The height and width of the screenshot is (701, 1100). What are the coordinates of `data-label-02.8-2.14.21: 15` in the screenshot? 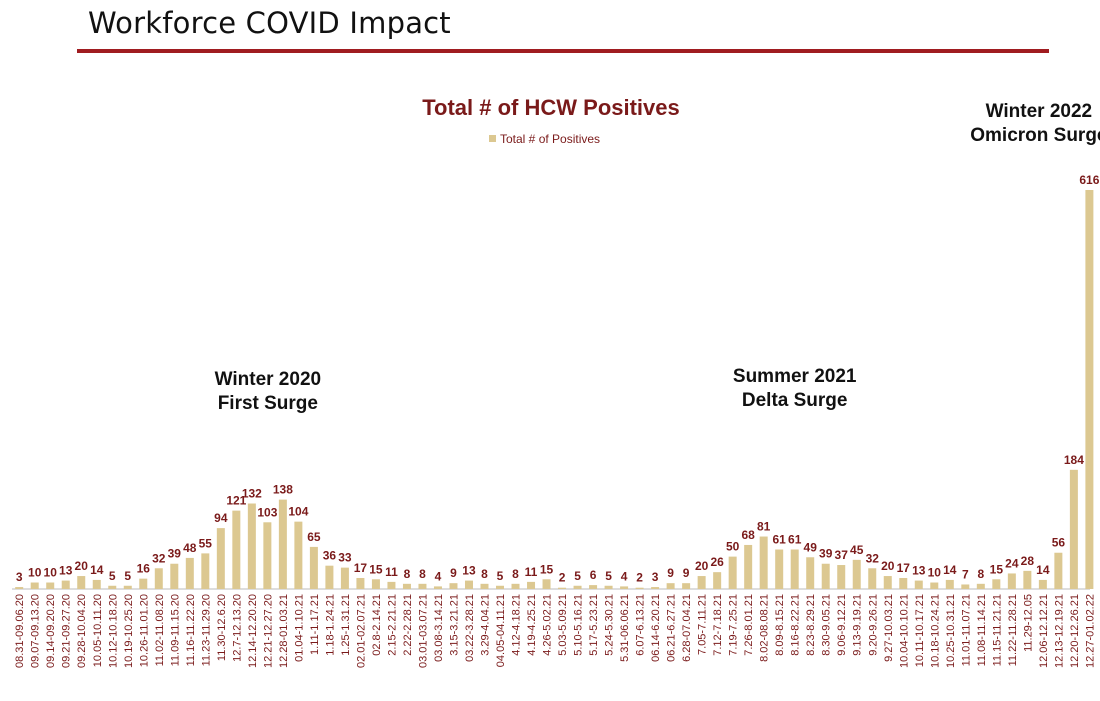 It's located at (376, 569).